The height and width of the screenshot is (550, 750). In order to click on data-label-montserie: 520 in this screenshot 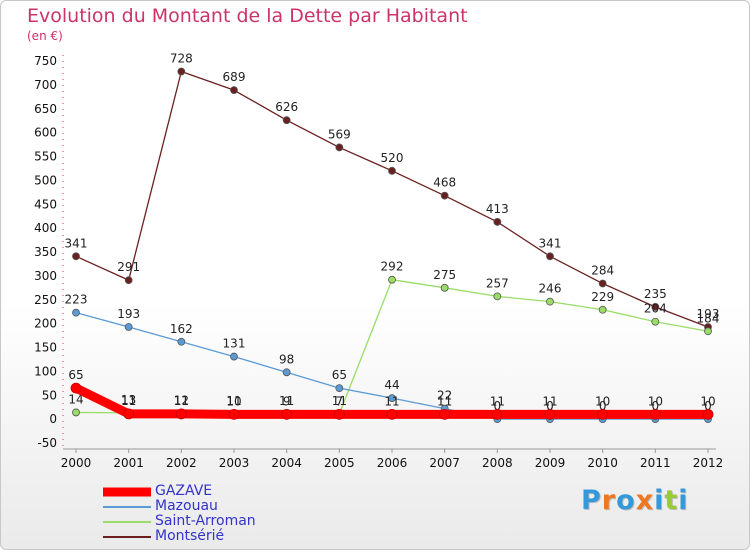, I will do `click(392, 158)`.